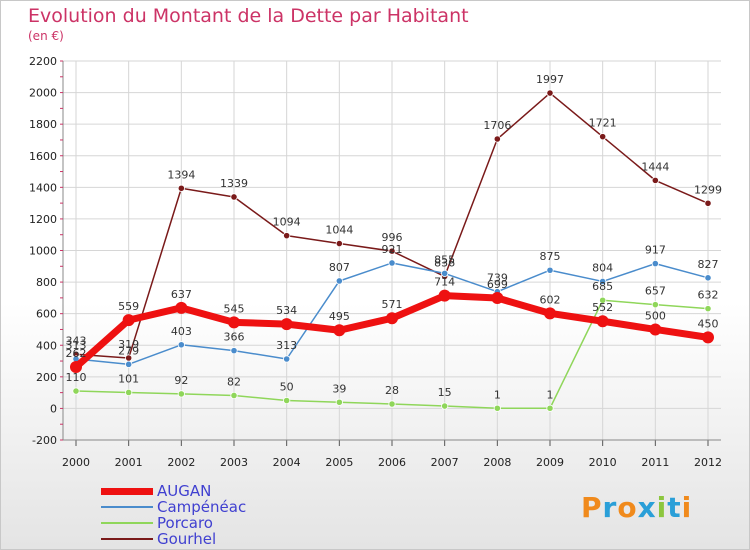  I want to click on y-tick-label: 1200, so click(43, 219).